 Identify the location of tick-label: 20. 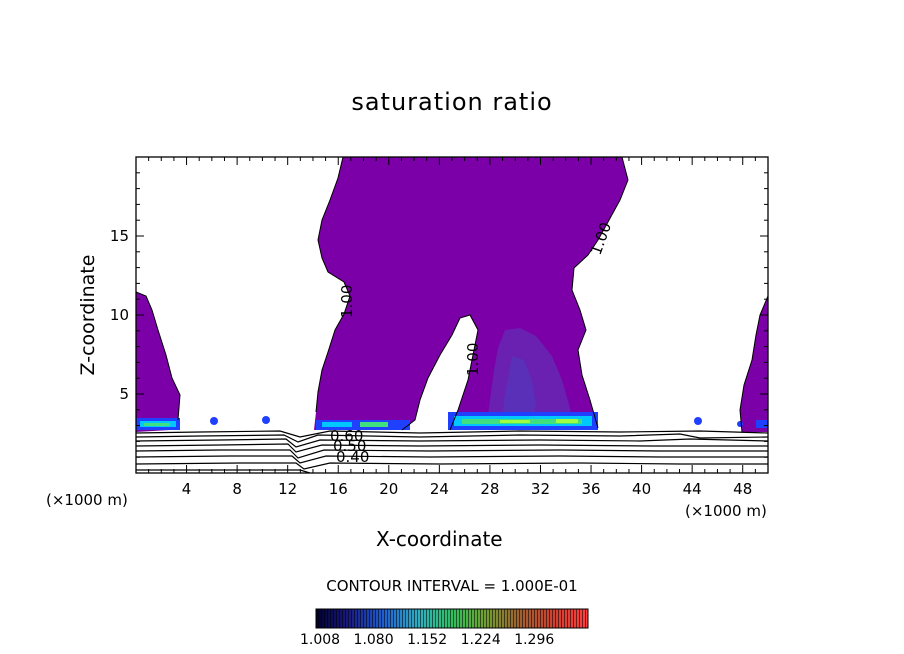
(388, 489).